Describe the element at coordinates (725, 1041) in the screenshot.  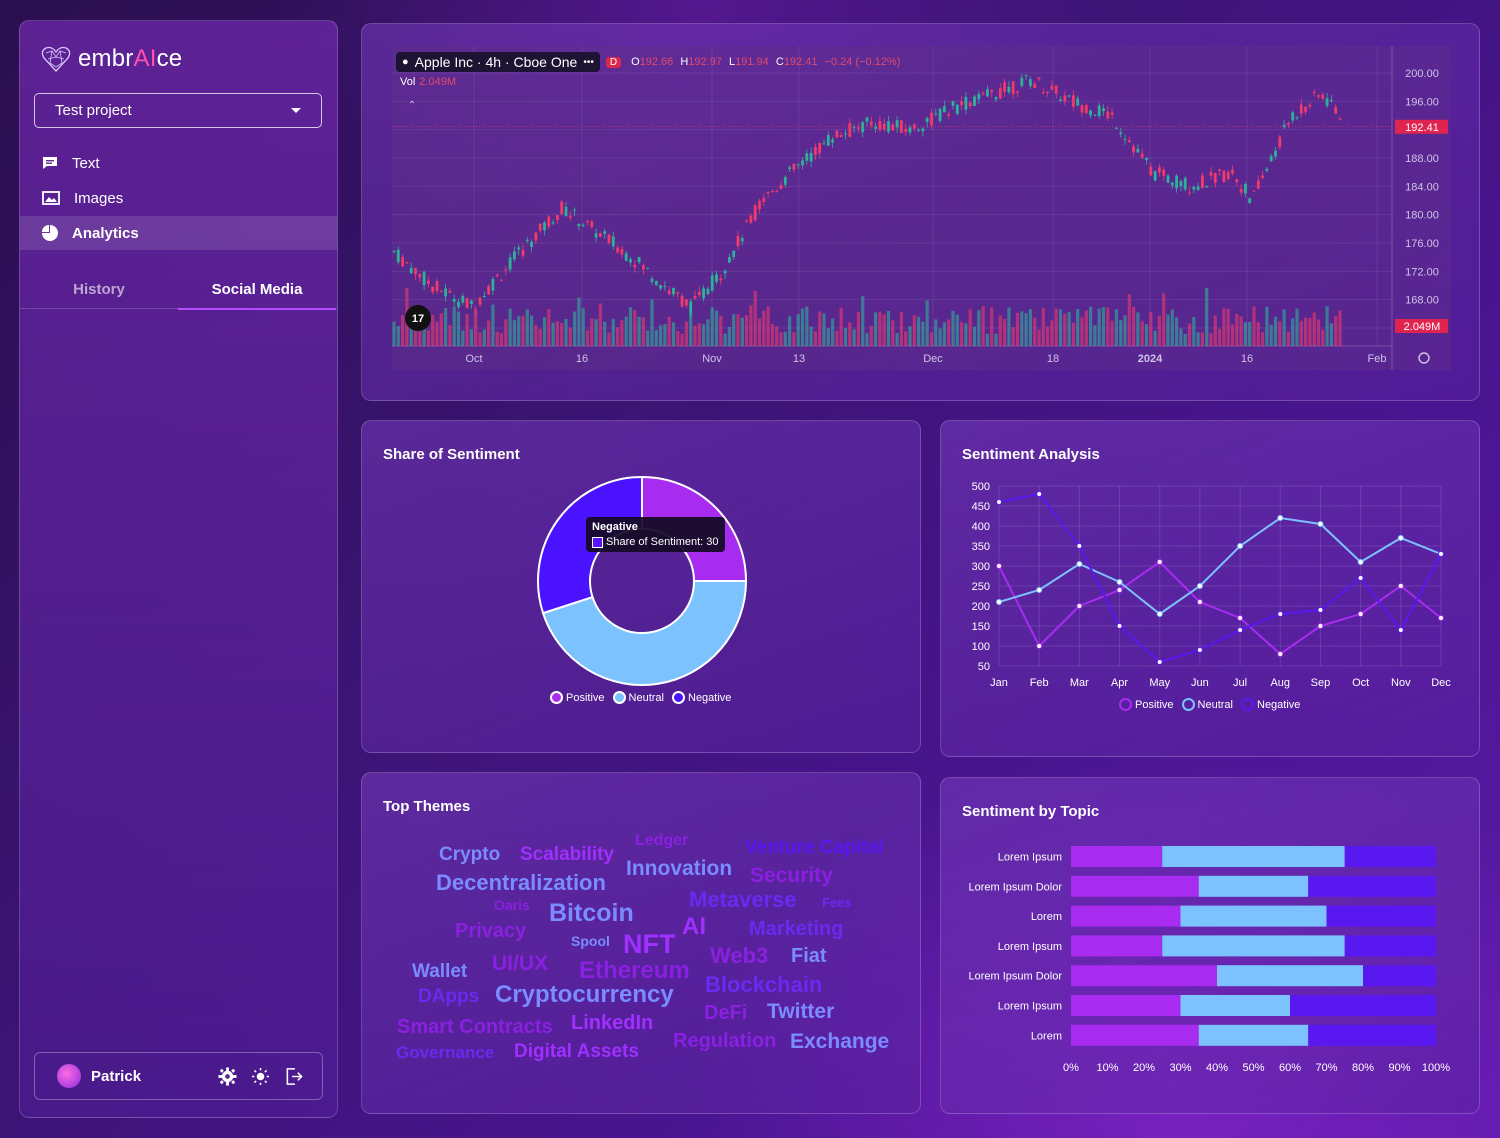
I see `theme-word: Regulation` at that location.